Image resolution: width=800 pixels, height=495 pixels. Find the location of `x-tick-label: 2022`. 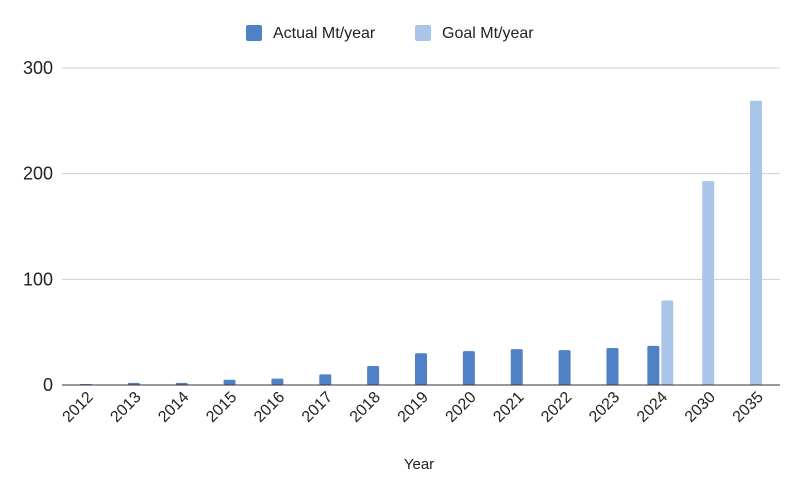

x-tick-label: 2022 is located at coordinates (556, 407).